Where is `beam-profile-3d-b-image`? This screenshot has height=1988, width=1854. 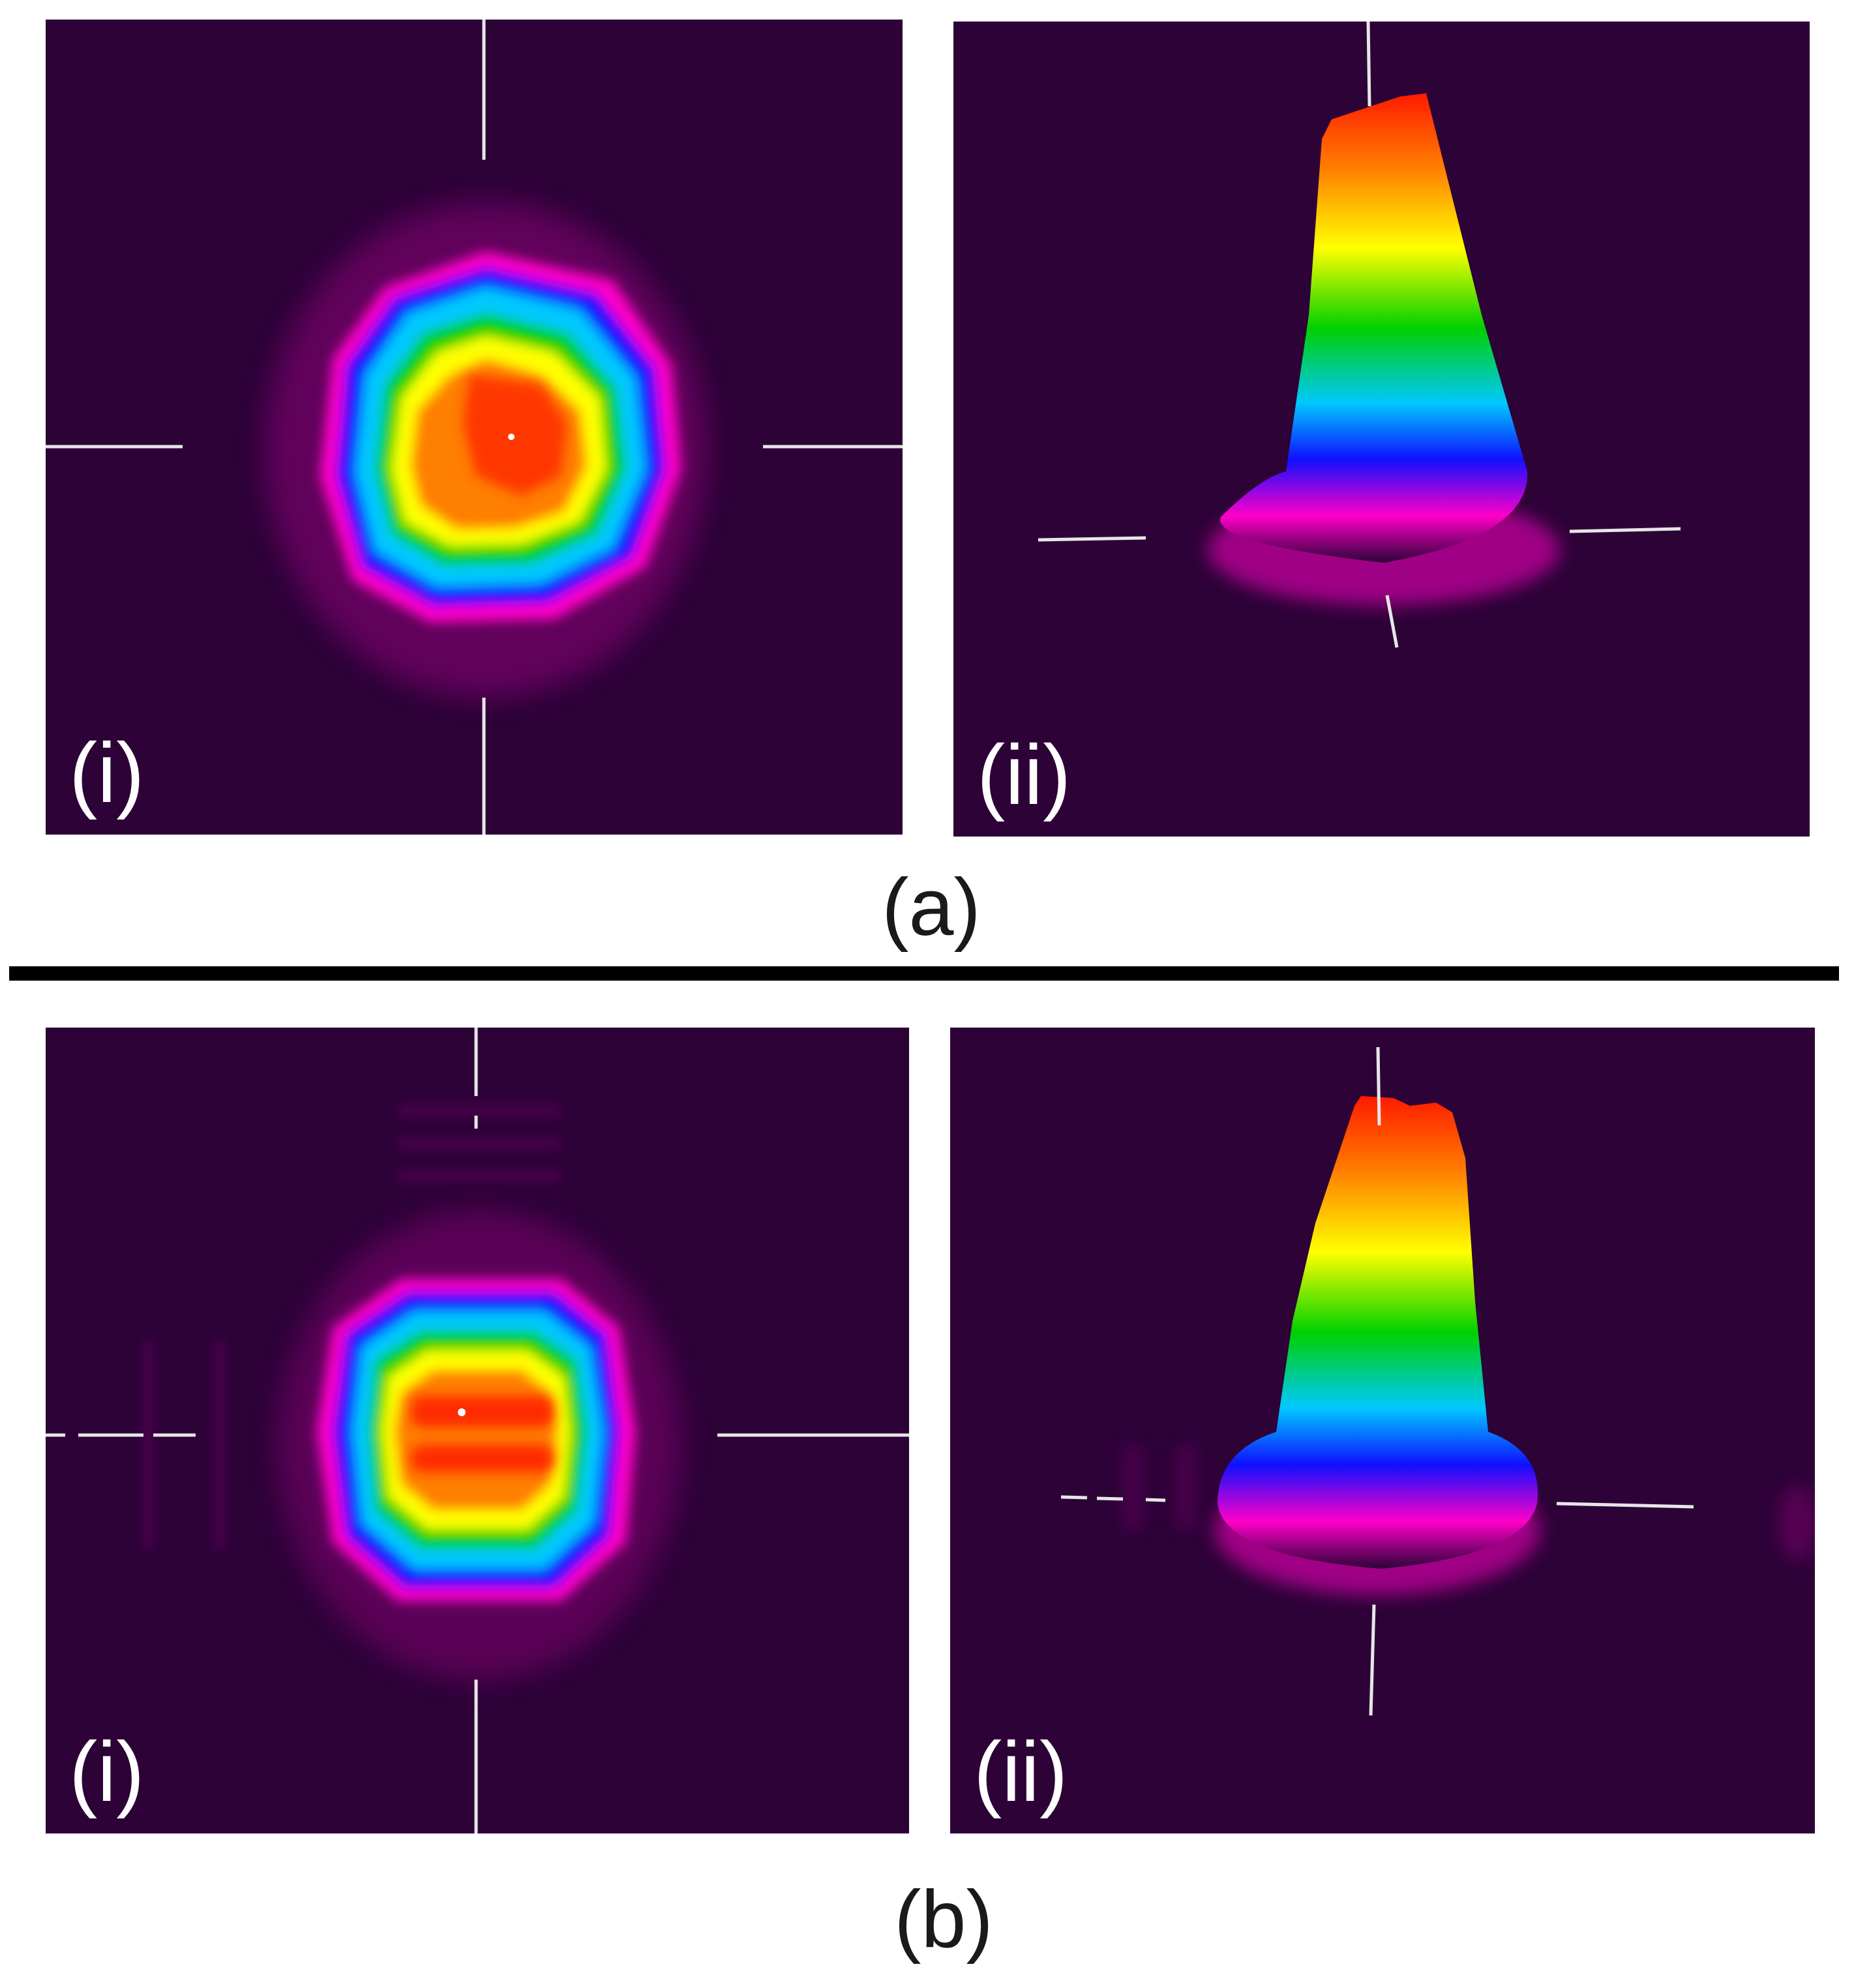
beam-profile-3d-b-image is located at coordinates (1437, 1381).